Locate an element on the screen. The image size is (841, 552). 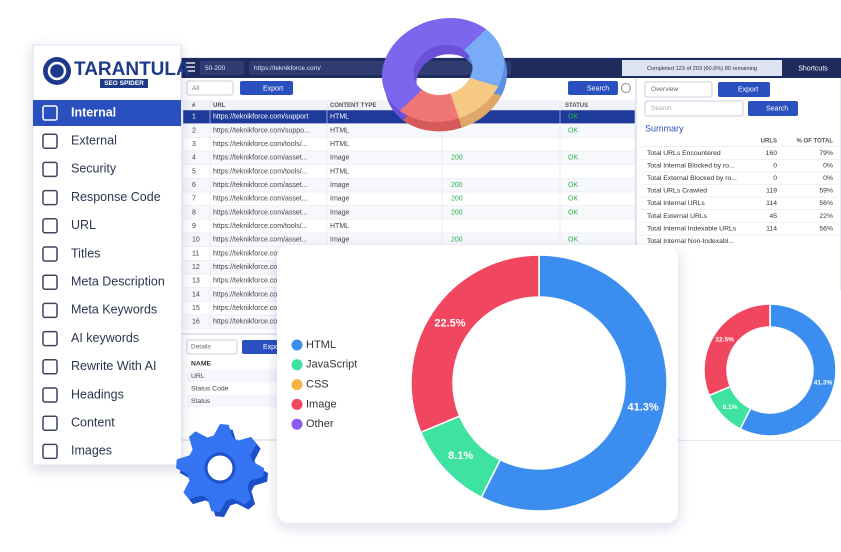
search-placeholder: Search is located at coordinates (661, 108).